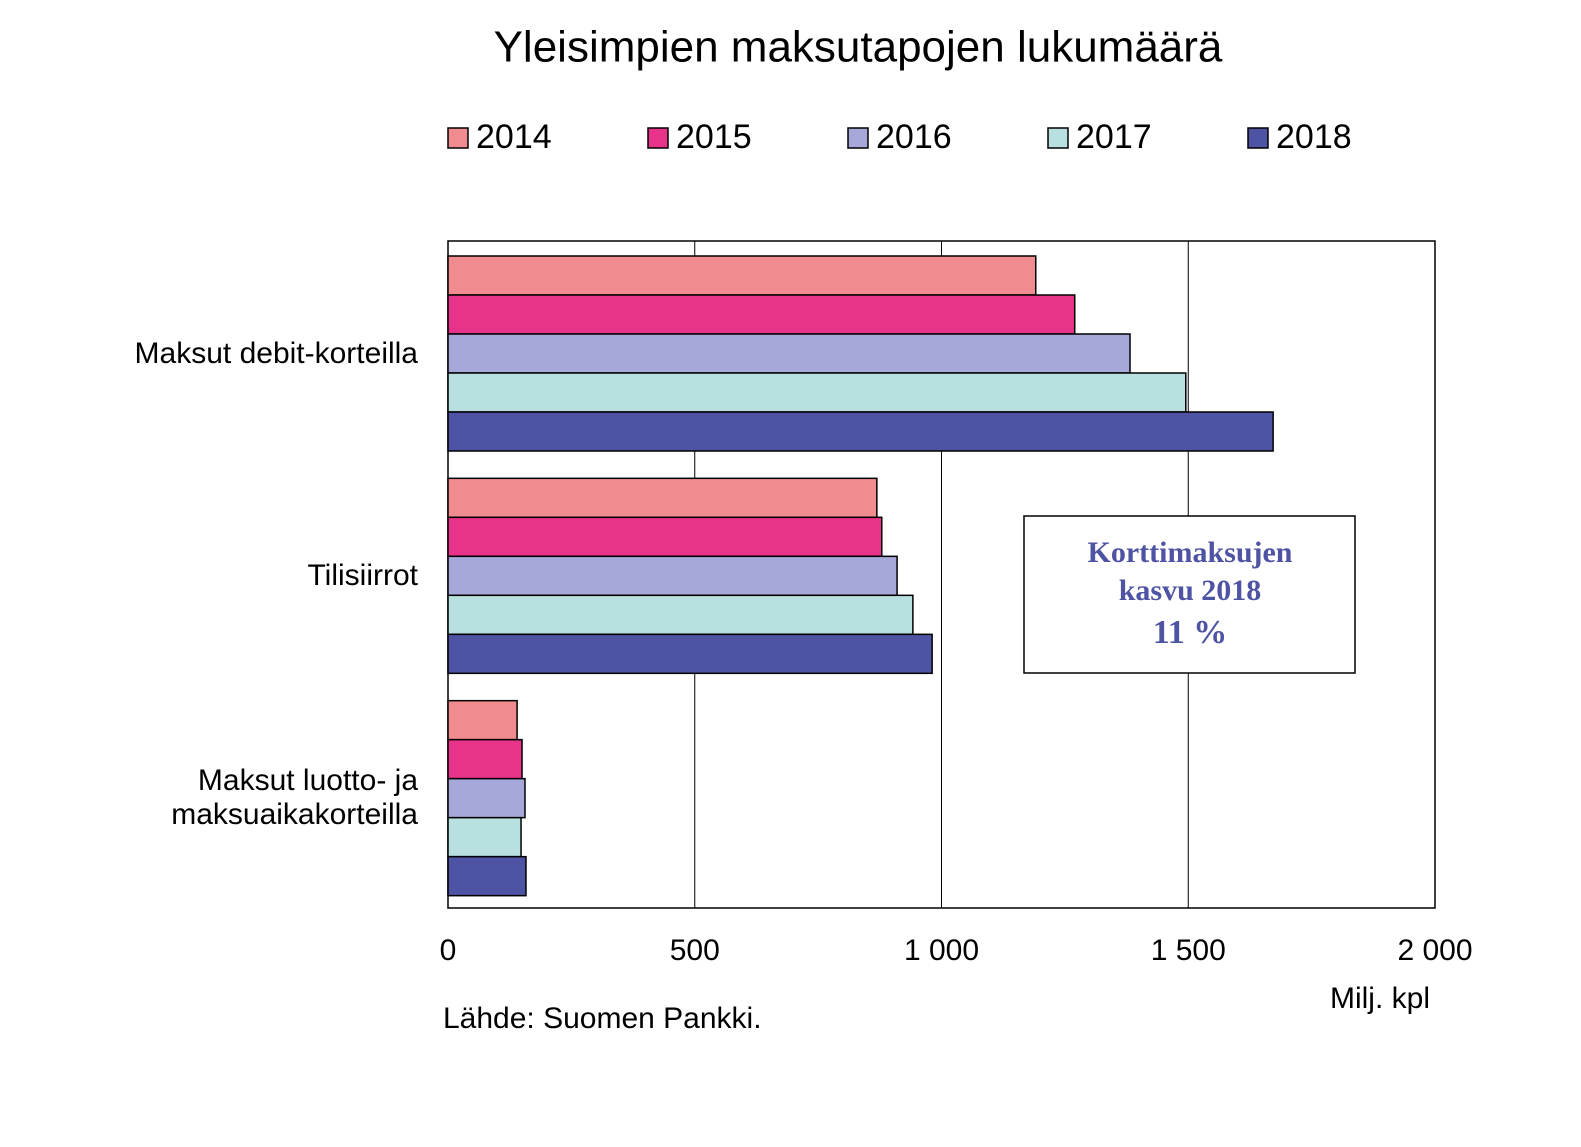 The width and height of the screenshot is (1581, 1147). Describe the element at coordinates (362, 575) in the screenshot. I see `category-label: Tilisiirrot` at that location.